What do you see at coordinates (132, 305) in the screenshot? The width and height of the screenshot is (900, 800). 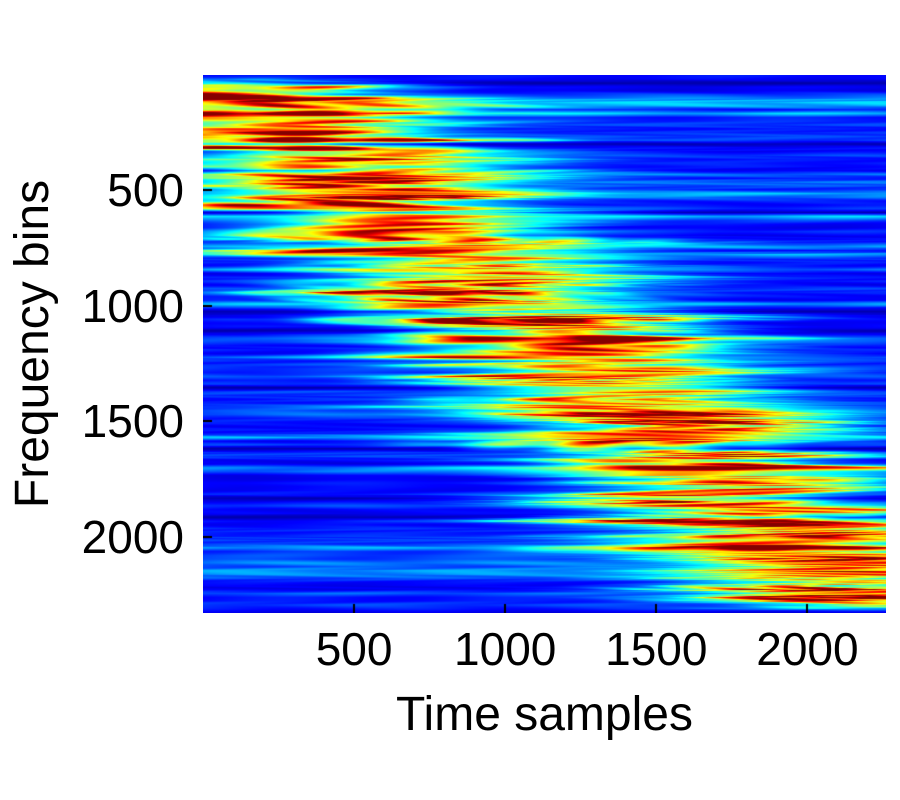 I see `y-tick-label: 1000` at bounding box center [132, 305].